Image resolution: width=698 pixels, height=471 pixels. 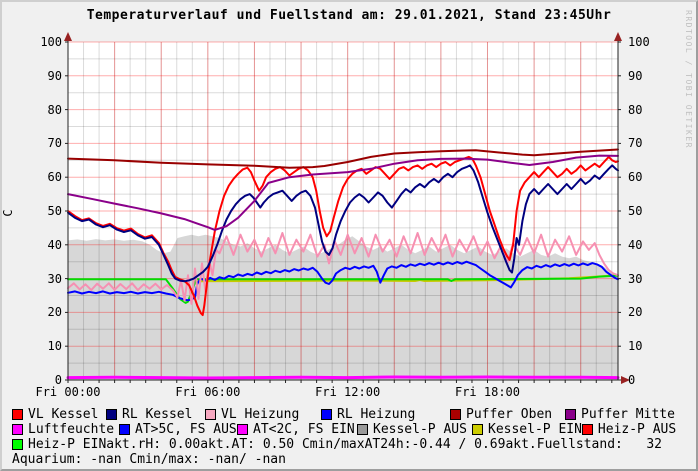 I want to click on line-puffer-oben, so click(x=343, y=158).